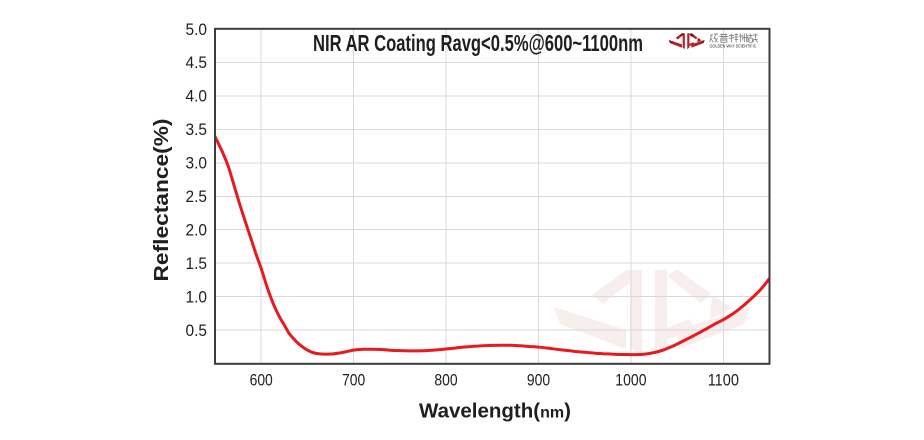 The height and width of the screenshot is (440, 924). Describe the element at coordinates (630, 380) in the screenshot. I see `svg-text: 1000` at that location.